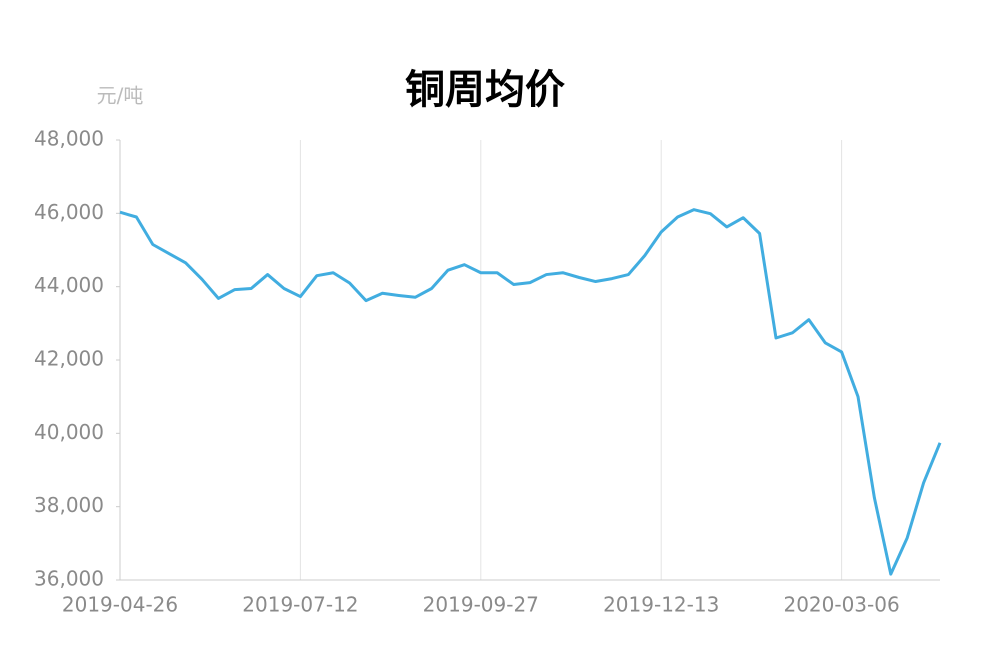 This screenshot has width=1000, height=660. What do you see at coordinates (120, 96) in the screenshot?
I see `y-axis-unit: 元/吨` at bounding box center [120, 96].